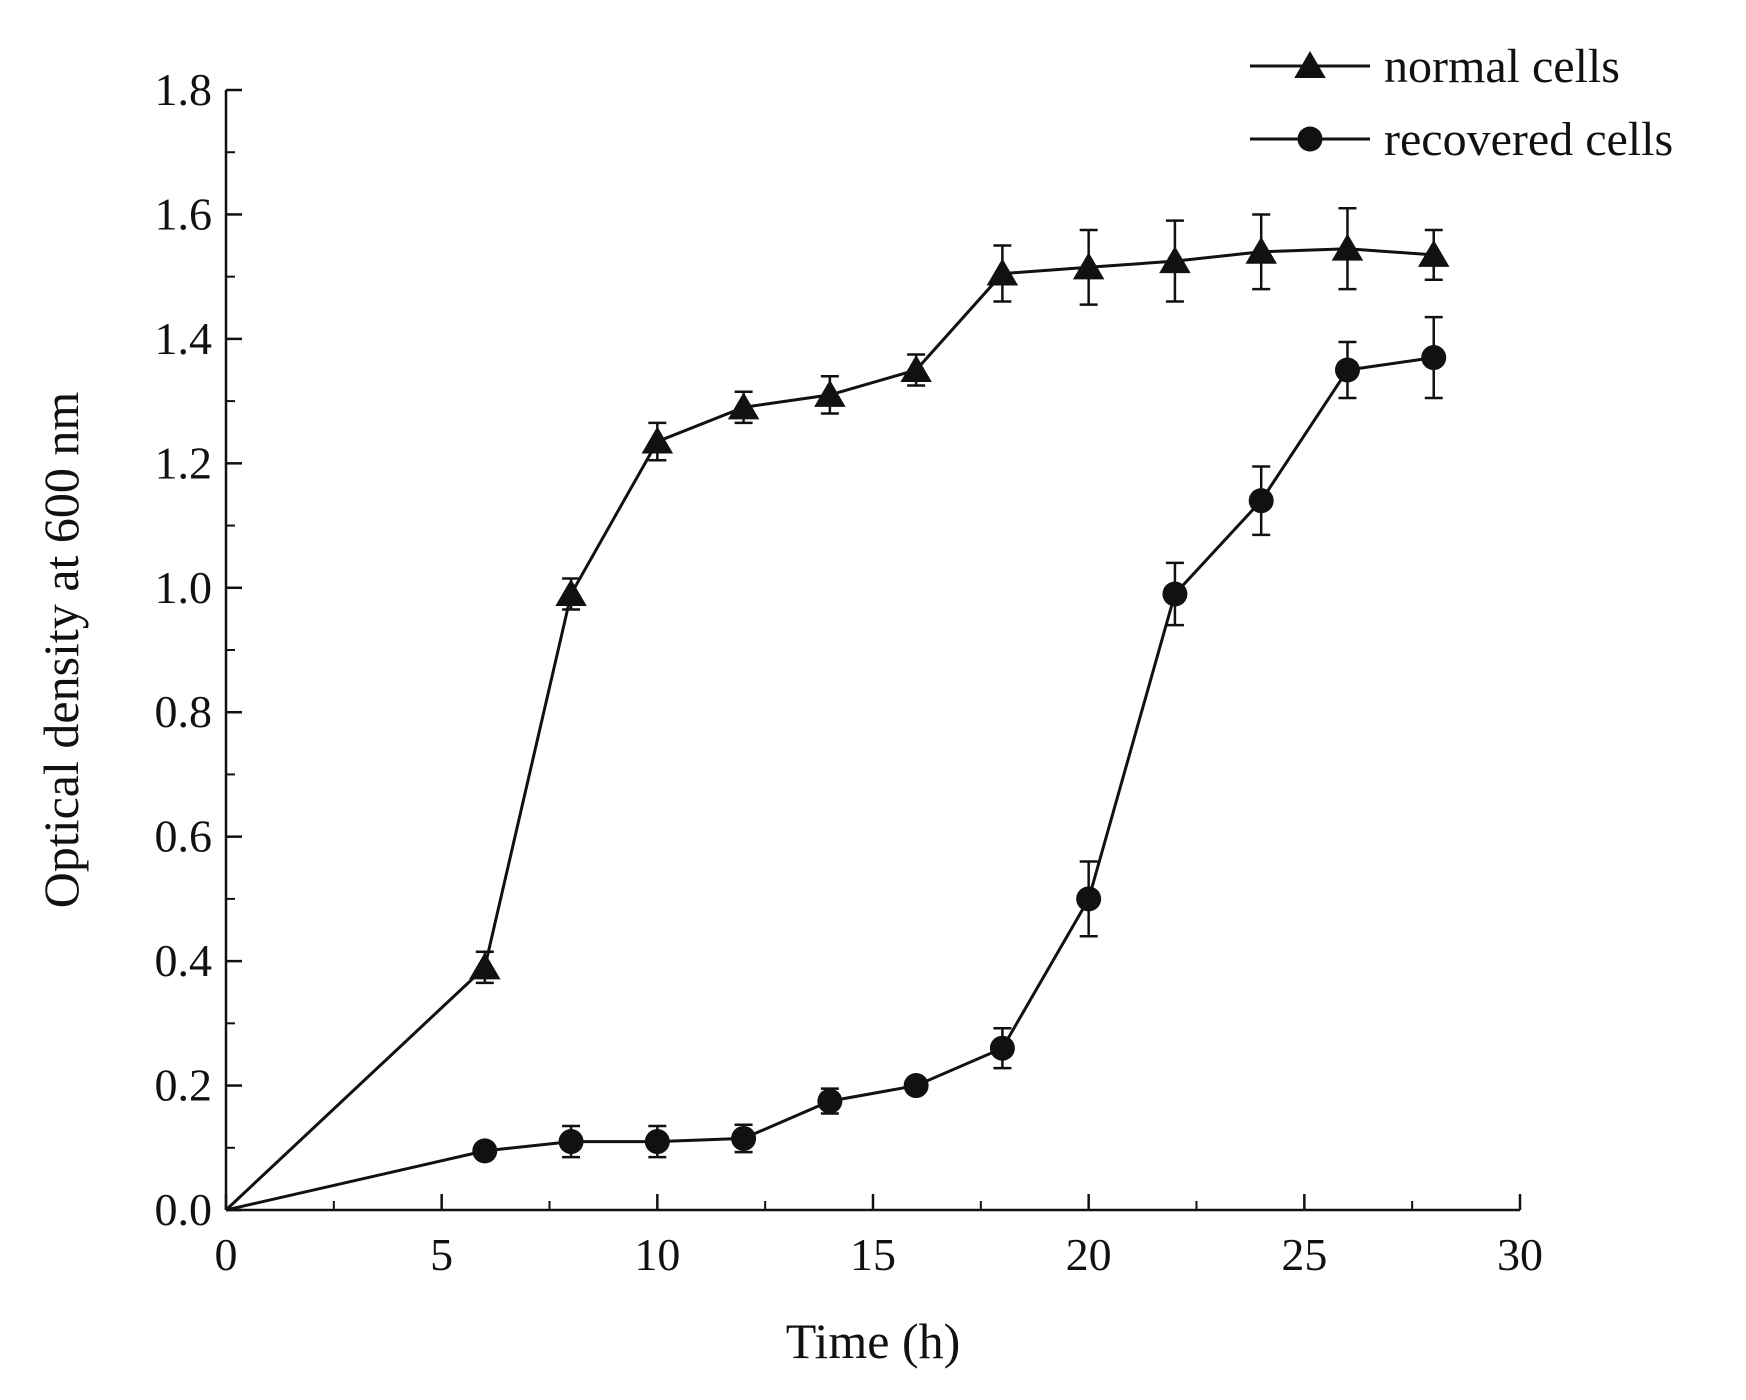 The height and width of the screenshot is (1400, 1746). Describe the element at coordinates (184, 1085) in the screenshot. I see `y-tick-label: 0.2` at that location.